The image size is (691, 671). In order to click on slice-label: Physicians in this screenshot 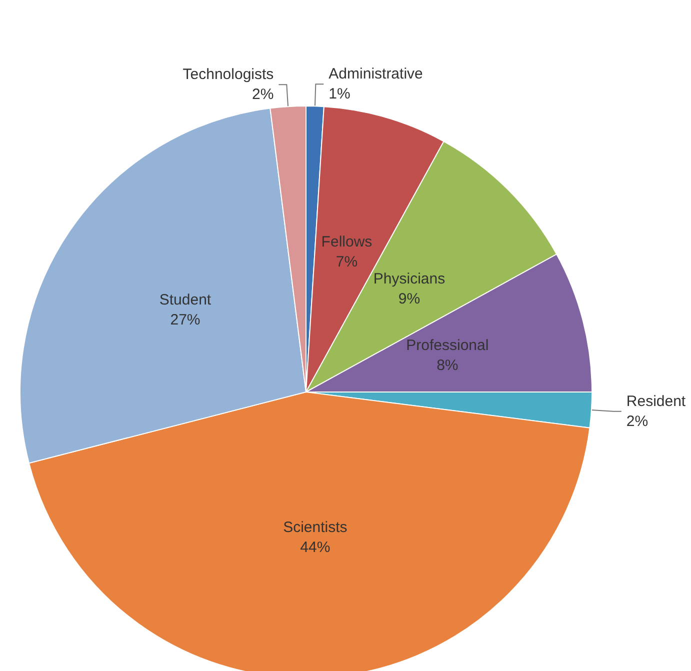, I will do `click(409, 279)`.